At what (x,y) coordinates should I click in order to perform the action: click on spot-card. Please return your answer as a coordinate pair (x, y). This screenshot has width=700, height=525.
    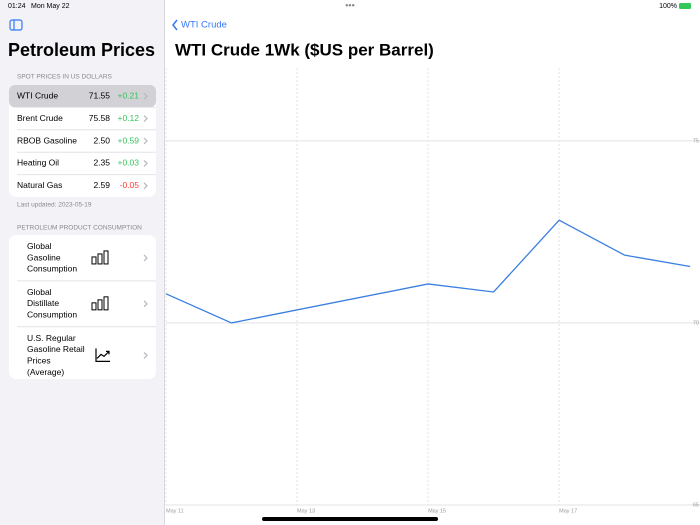
    Looking at the image, I should click on (82, 141).